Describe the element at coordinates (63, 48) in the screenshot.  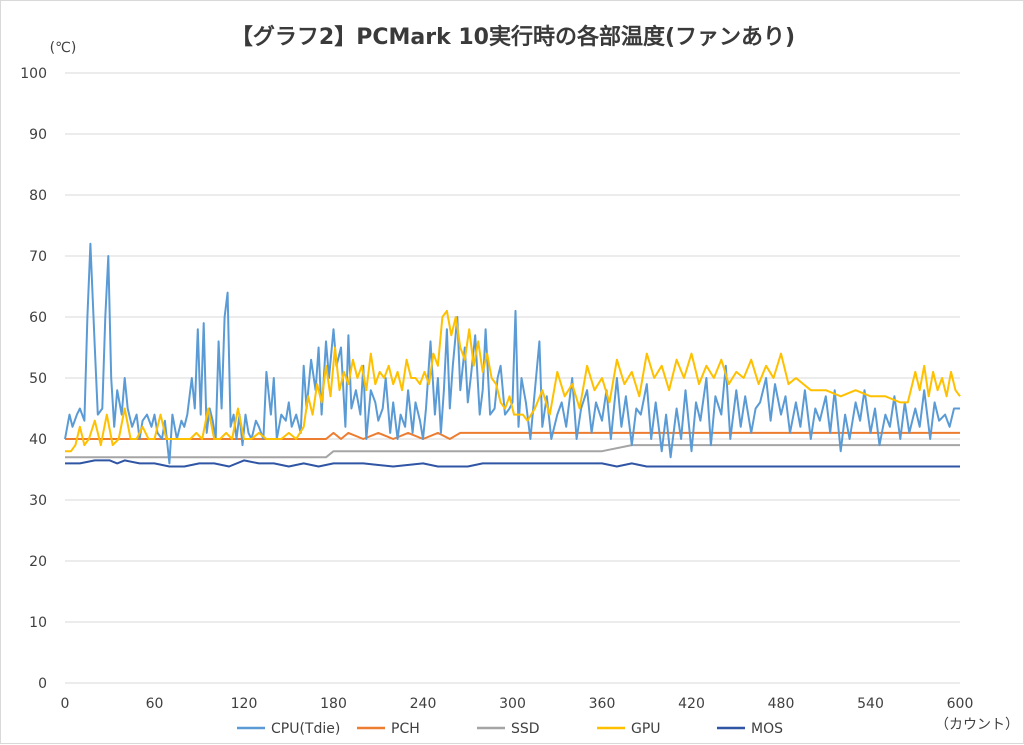
I see `y-axis-unit: (℃)` at that location.